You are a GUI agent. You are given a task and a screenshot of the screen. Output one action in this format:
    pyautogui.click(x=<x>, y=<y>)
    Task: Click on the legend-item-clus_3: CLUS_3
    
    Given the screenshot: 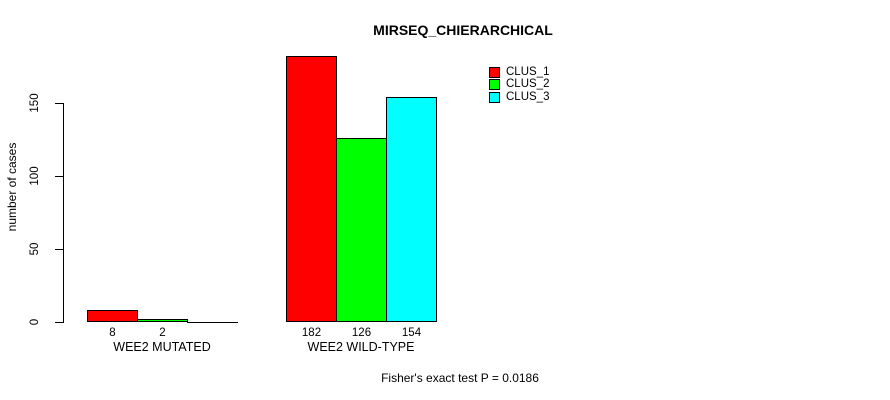 What is the action you would take?
    pyautogui.click(x=519, y=97)
    